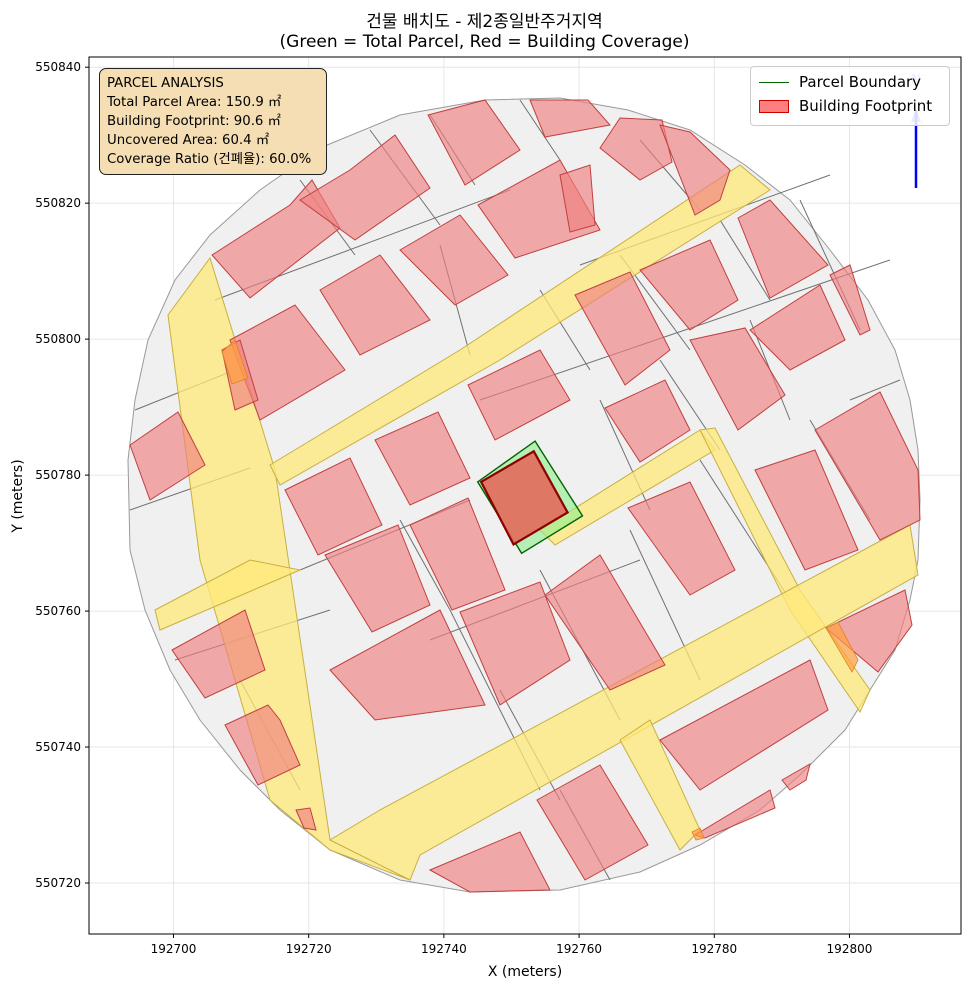 The width and height of the screenshot is (969, 990). What do you see at coordinates (525, 972) in the screenshot?
I see `x-axis-label: X (meters)` at bounding box center [525, 972].